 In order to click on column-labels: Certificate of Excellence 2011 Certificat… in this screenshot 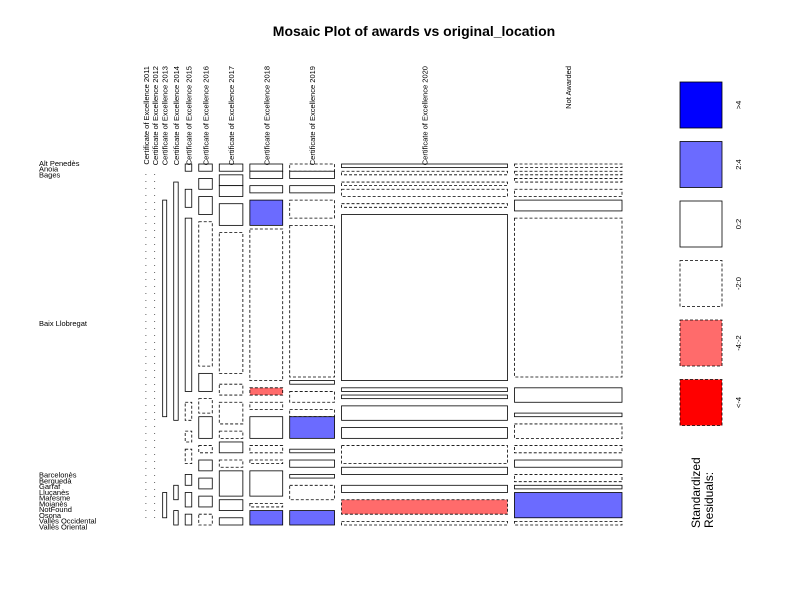, I will do `click(357, 115)`.